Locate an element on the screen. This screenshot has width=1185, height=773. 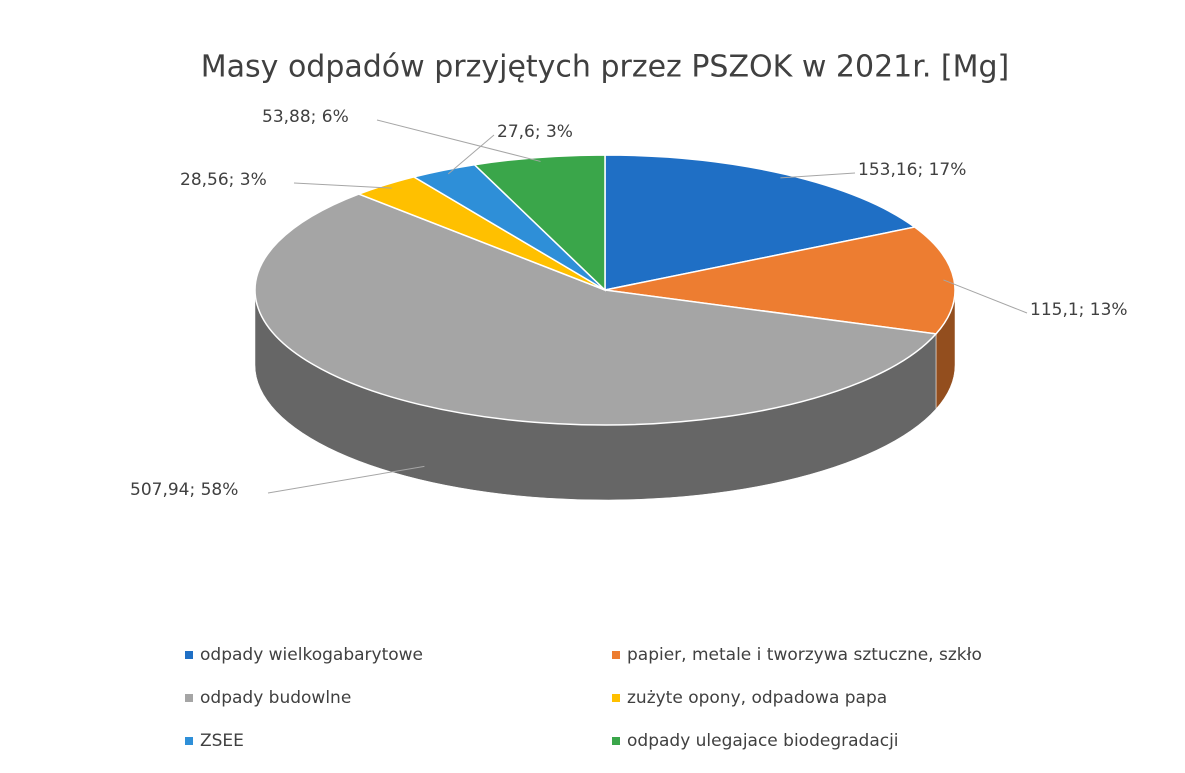
data-label: 53,88; 6% is located at coordinates (305, 117).